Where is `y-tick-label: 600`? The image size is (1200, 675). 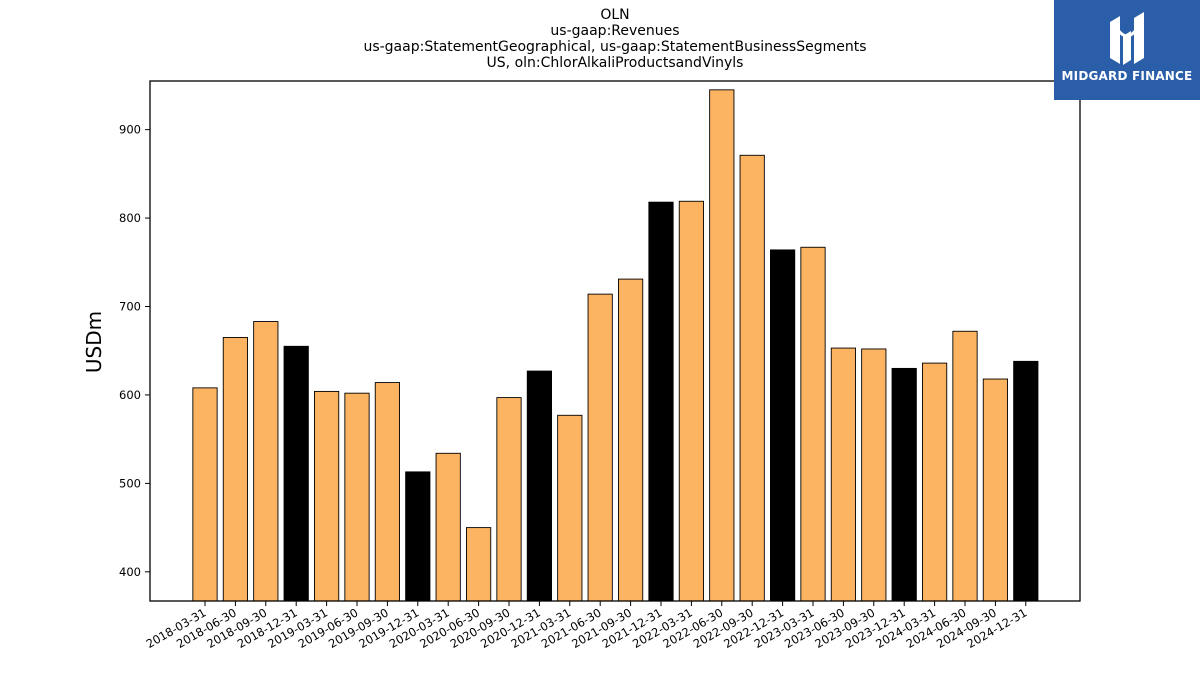
y-tick-label: 600 is located at coordinates (130, 395).